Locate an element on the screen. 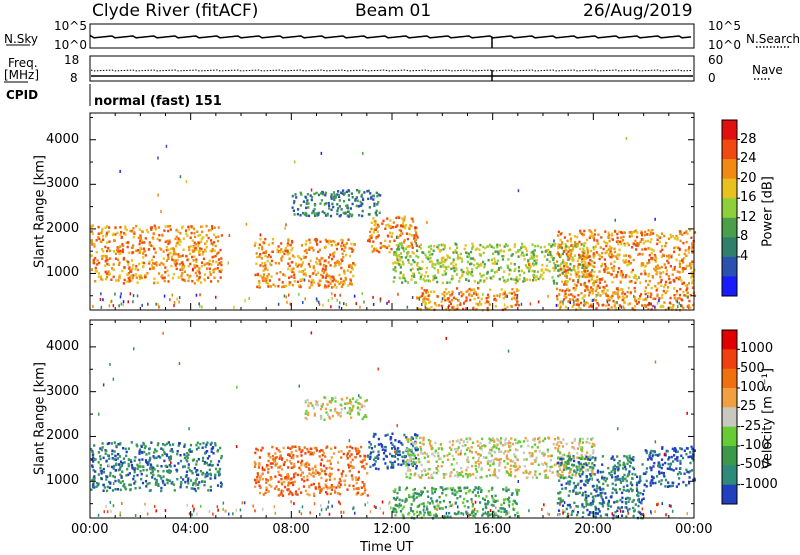  power-colorbar-tick-2: 20 is located at coordinates (748, 178).